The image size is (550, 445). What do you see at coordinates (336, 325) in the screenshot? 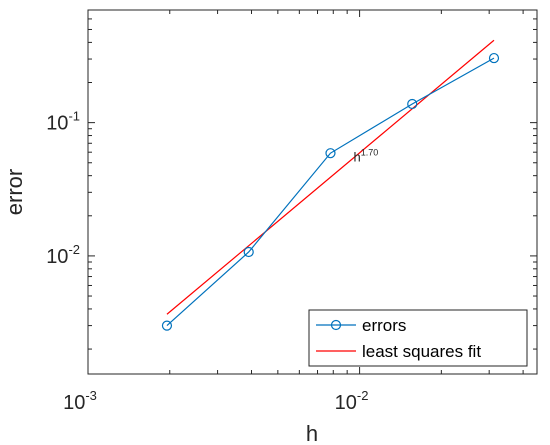
I see `legend-marker-errors` at bounding box center [336, 325].